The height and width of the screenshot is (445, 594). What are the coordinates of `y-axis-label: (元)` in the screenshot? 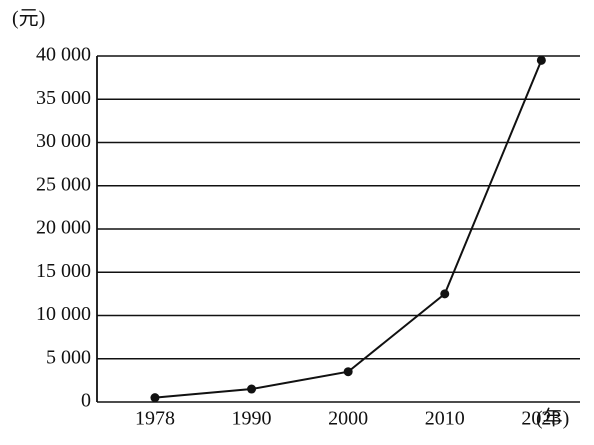 It's located at (28, 19).